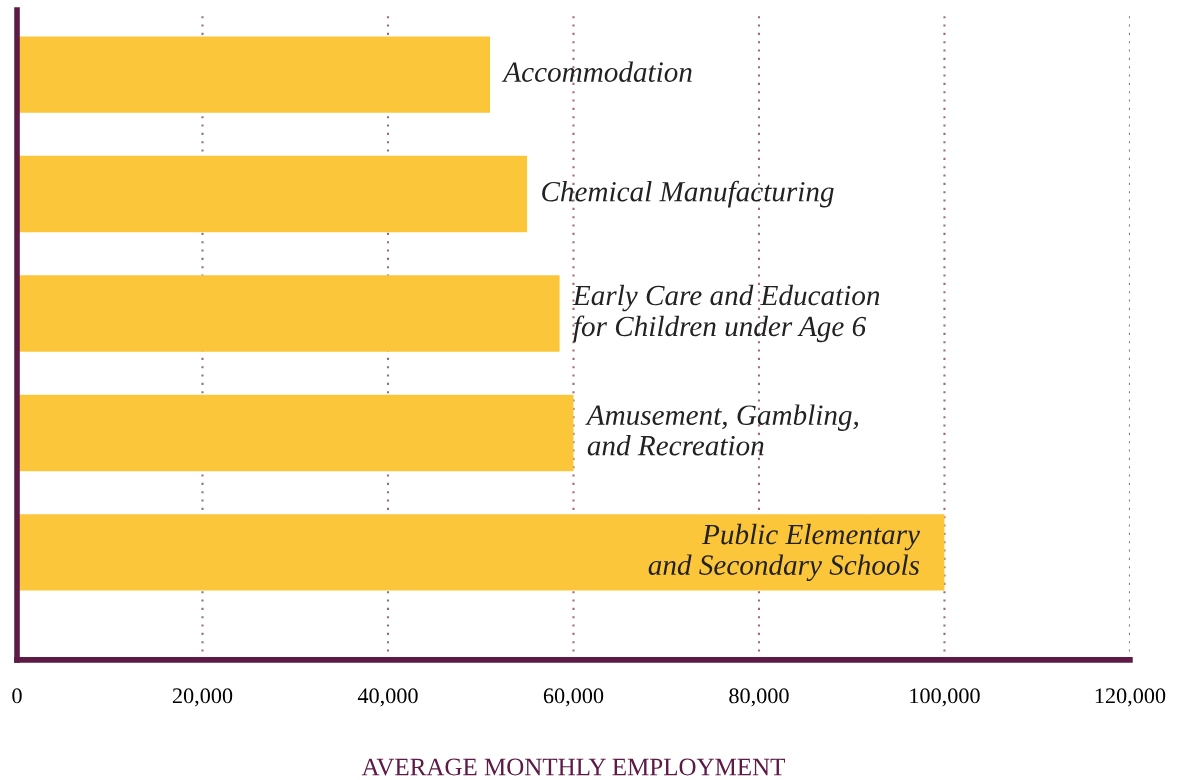 The image size is (1198, 780). What do you see at coordinates (387, 697) in the screenshot?
I see `x-tick-label: 40,000` at bounding box center [387, 697].